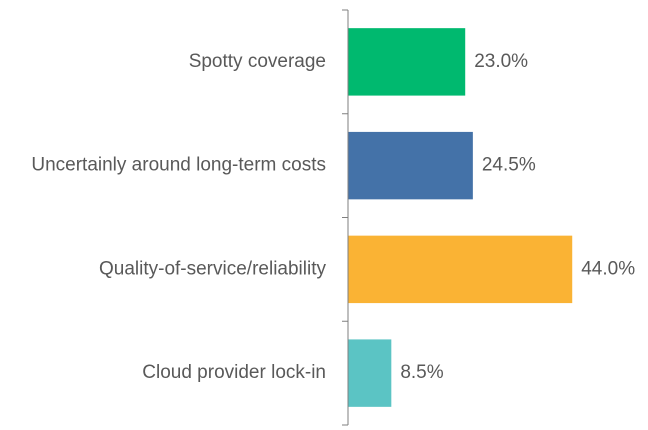 The image size is (648, 430). Describe the element at coordinates (234, 372) in the screenshot. I see `category-label-4: Cloud provider lock-in` at that location.